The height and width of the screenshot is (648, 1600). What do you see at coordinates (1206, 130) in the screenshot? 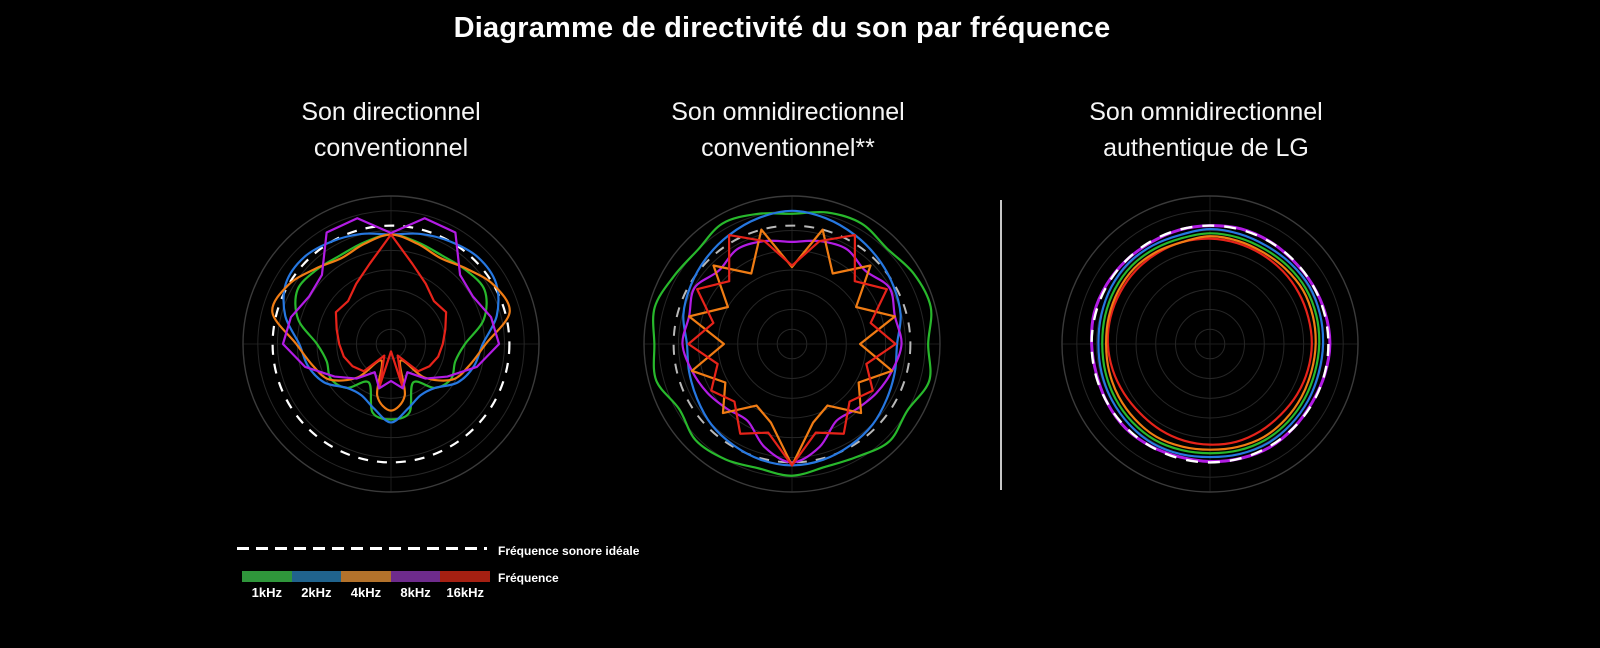
I see `chart3-title: Son omnidirectionnel authentique de LG` at bounding box center [1206, 130].